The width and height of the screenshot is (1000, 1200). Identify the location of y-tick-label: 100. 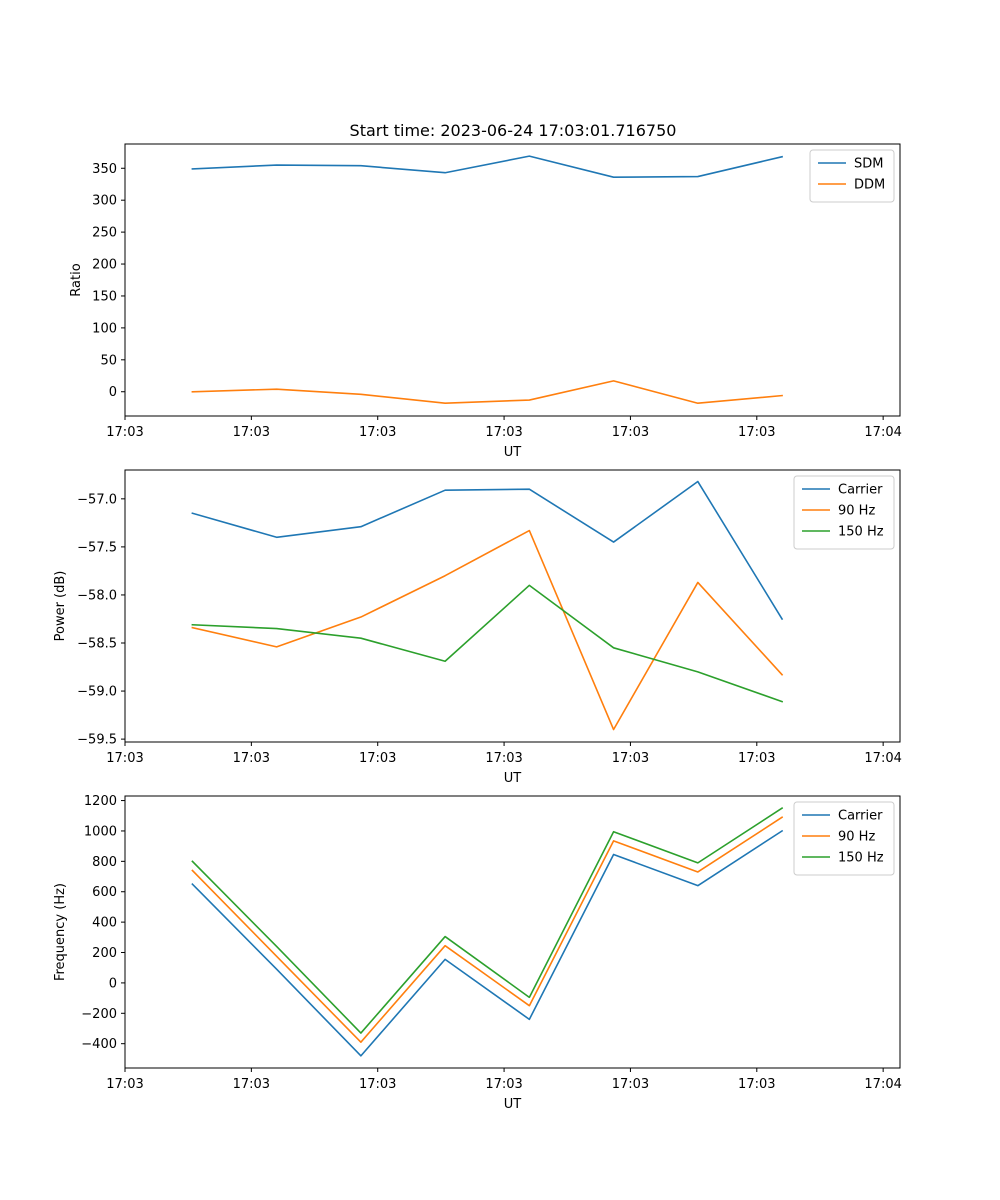
(104, 328).